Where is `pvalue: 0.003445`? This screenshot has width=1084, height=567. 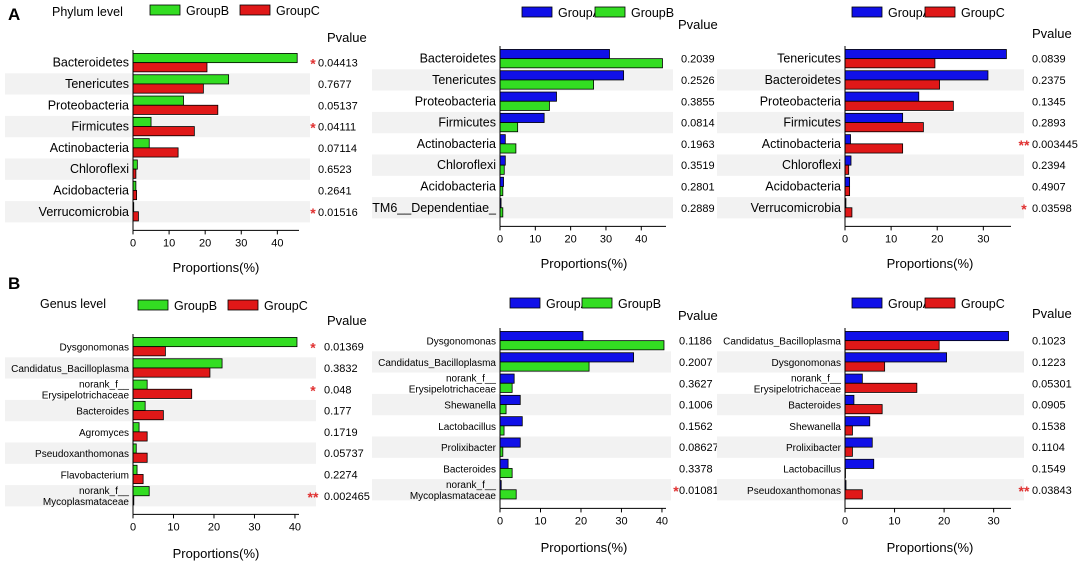
pvalue: 0.003445 is located at coordinates (1055, 145).